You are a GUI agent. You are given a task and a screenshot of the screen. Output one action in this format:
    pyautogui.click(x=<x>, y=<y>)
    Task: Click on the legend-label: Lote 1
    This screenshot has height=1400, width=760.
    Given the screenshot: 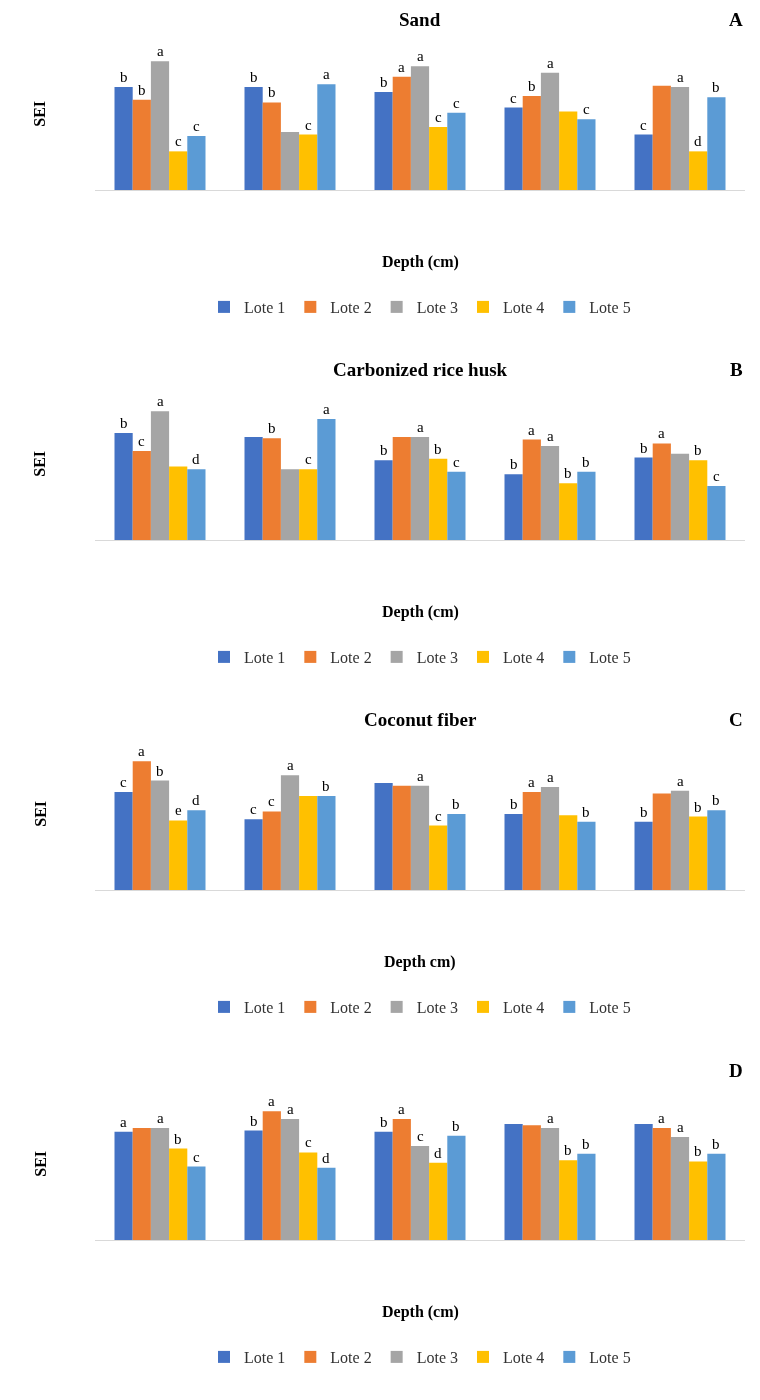 What is the action you would take?
    pyautogui.click(x=265, y=1358)
    